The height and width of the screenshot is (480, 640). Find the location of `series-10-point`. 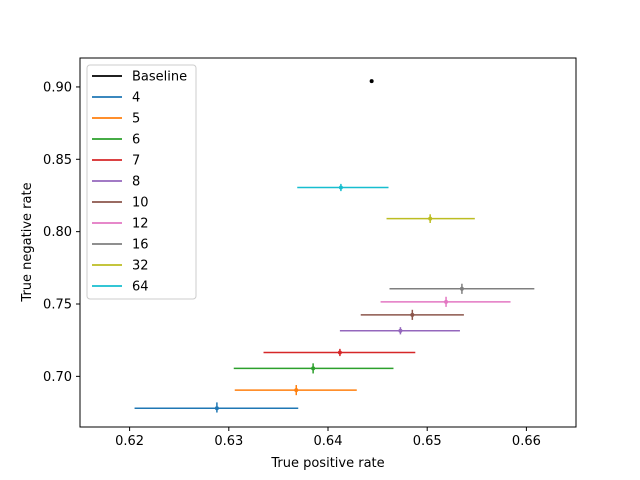

series-10-point is located at coordinates (412, 314).